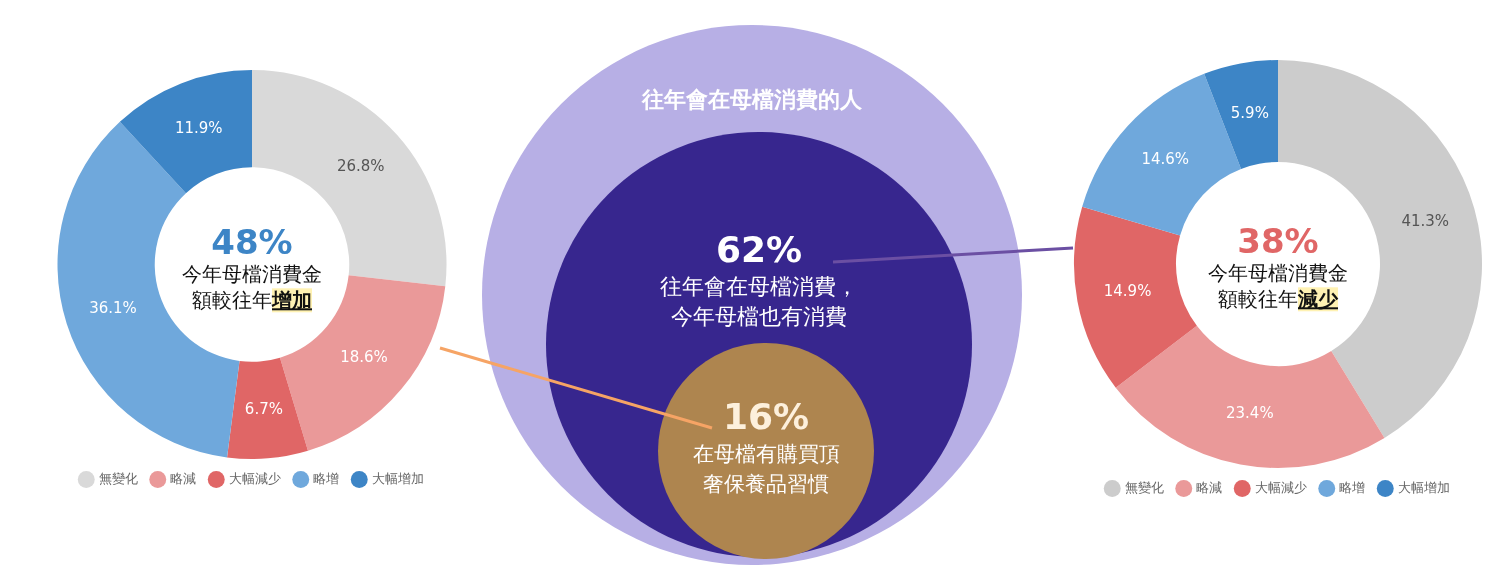 This screenshot has width=1500, height=565. What do you see at coordinates (113, 307) in the screenshot?
I see `data-label: 36.1%` at bounding box center [113, 307].